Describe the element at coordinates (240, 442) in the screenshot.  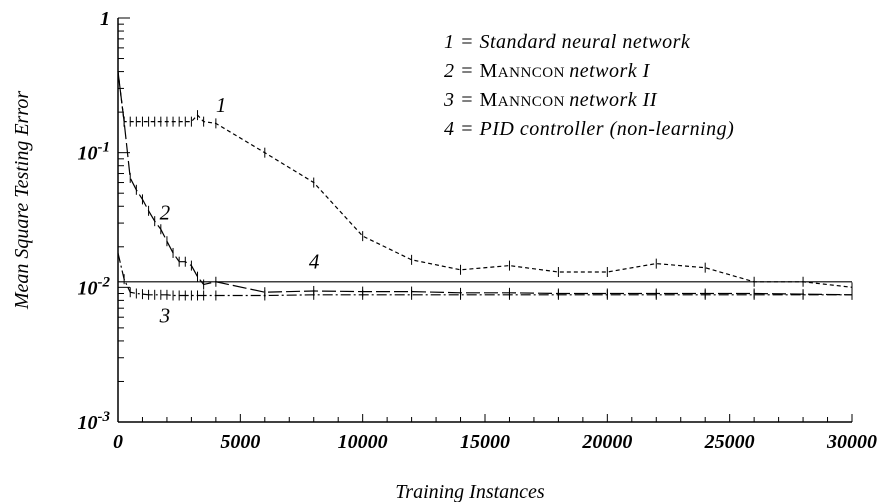
I see `x-tick-label: 5000` at that location.